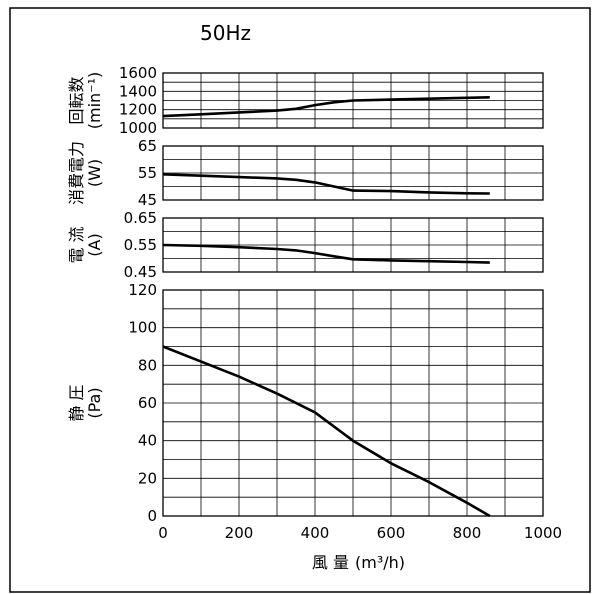 This screenshot has width=600, height=594. What do you see at coordinates (138, 110) in the screenshot?
I see `y-tick-label: 1200` at bounding box center [138, 110].